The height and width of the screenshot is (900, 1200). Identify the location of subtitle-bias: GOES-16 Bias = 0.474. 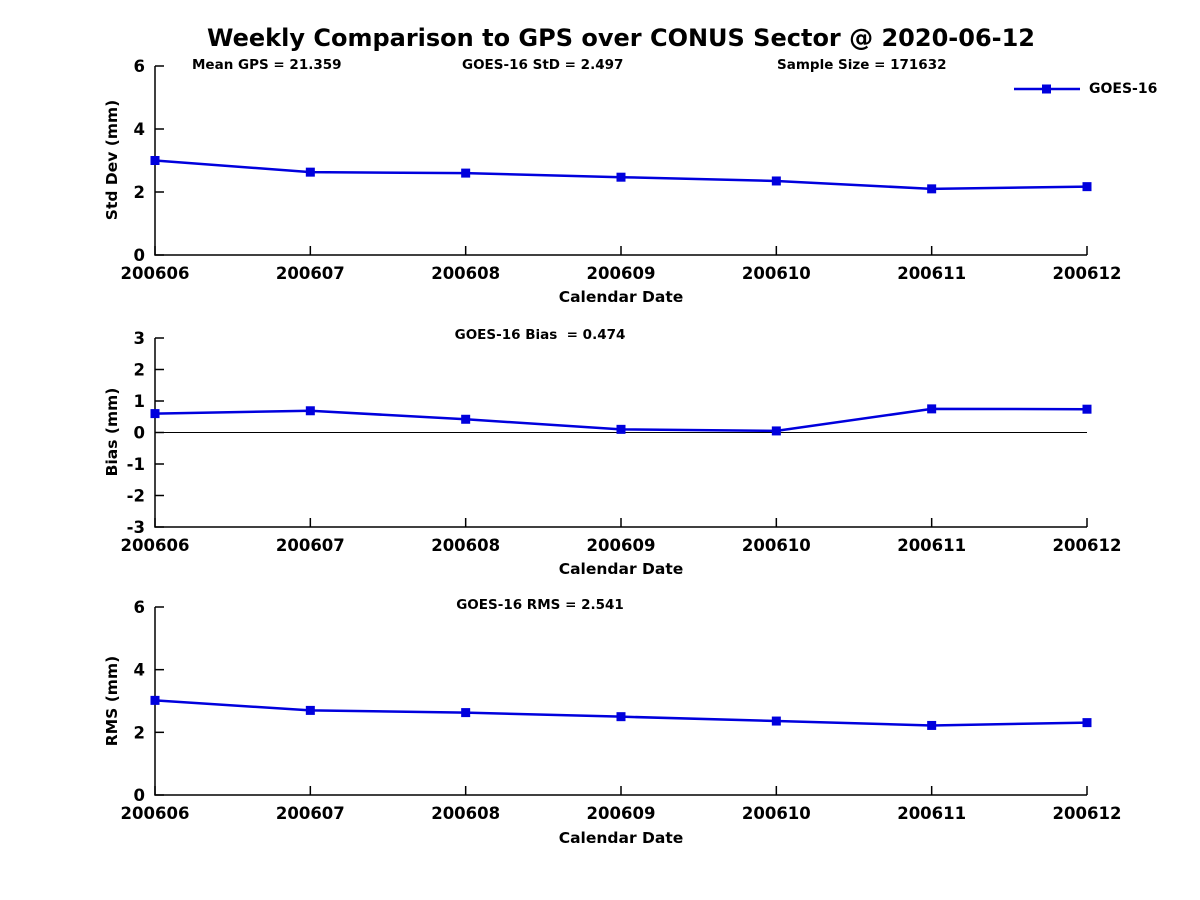
(540, 335).